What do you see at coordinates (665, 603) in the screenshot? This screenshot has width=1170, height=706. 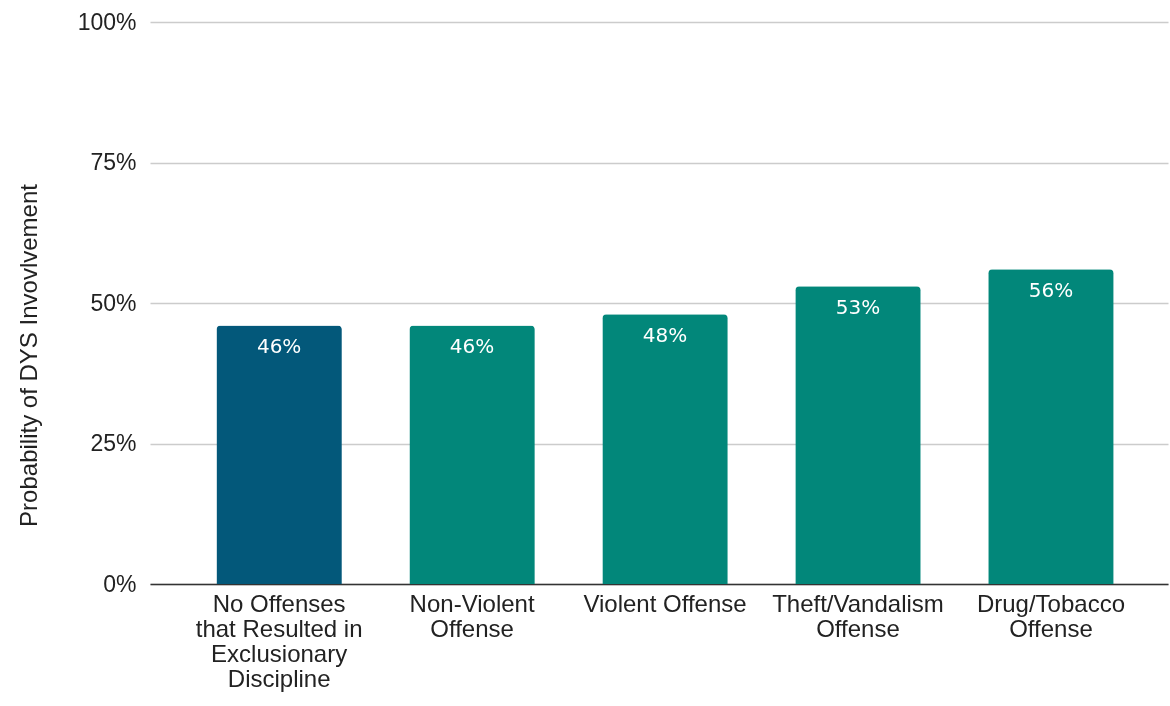 I see `x-tick-label: Violent Offense` at bounding box center [665, 603].